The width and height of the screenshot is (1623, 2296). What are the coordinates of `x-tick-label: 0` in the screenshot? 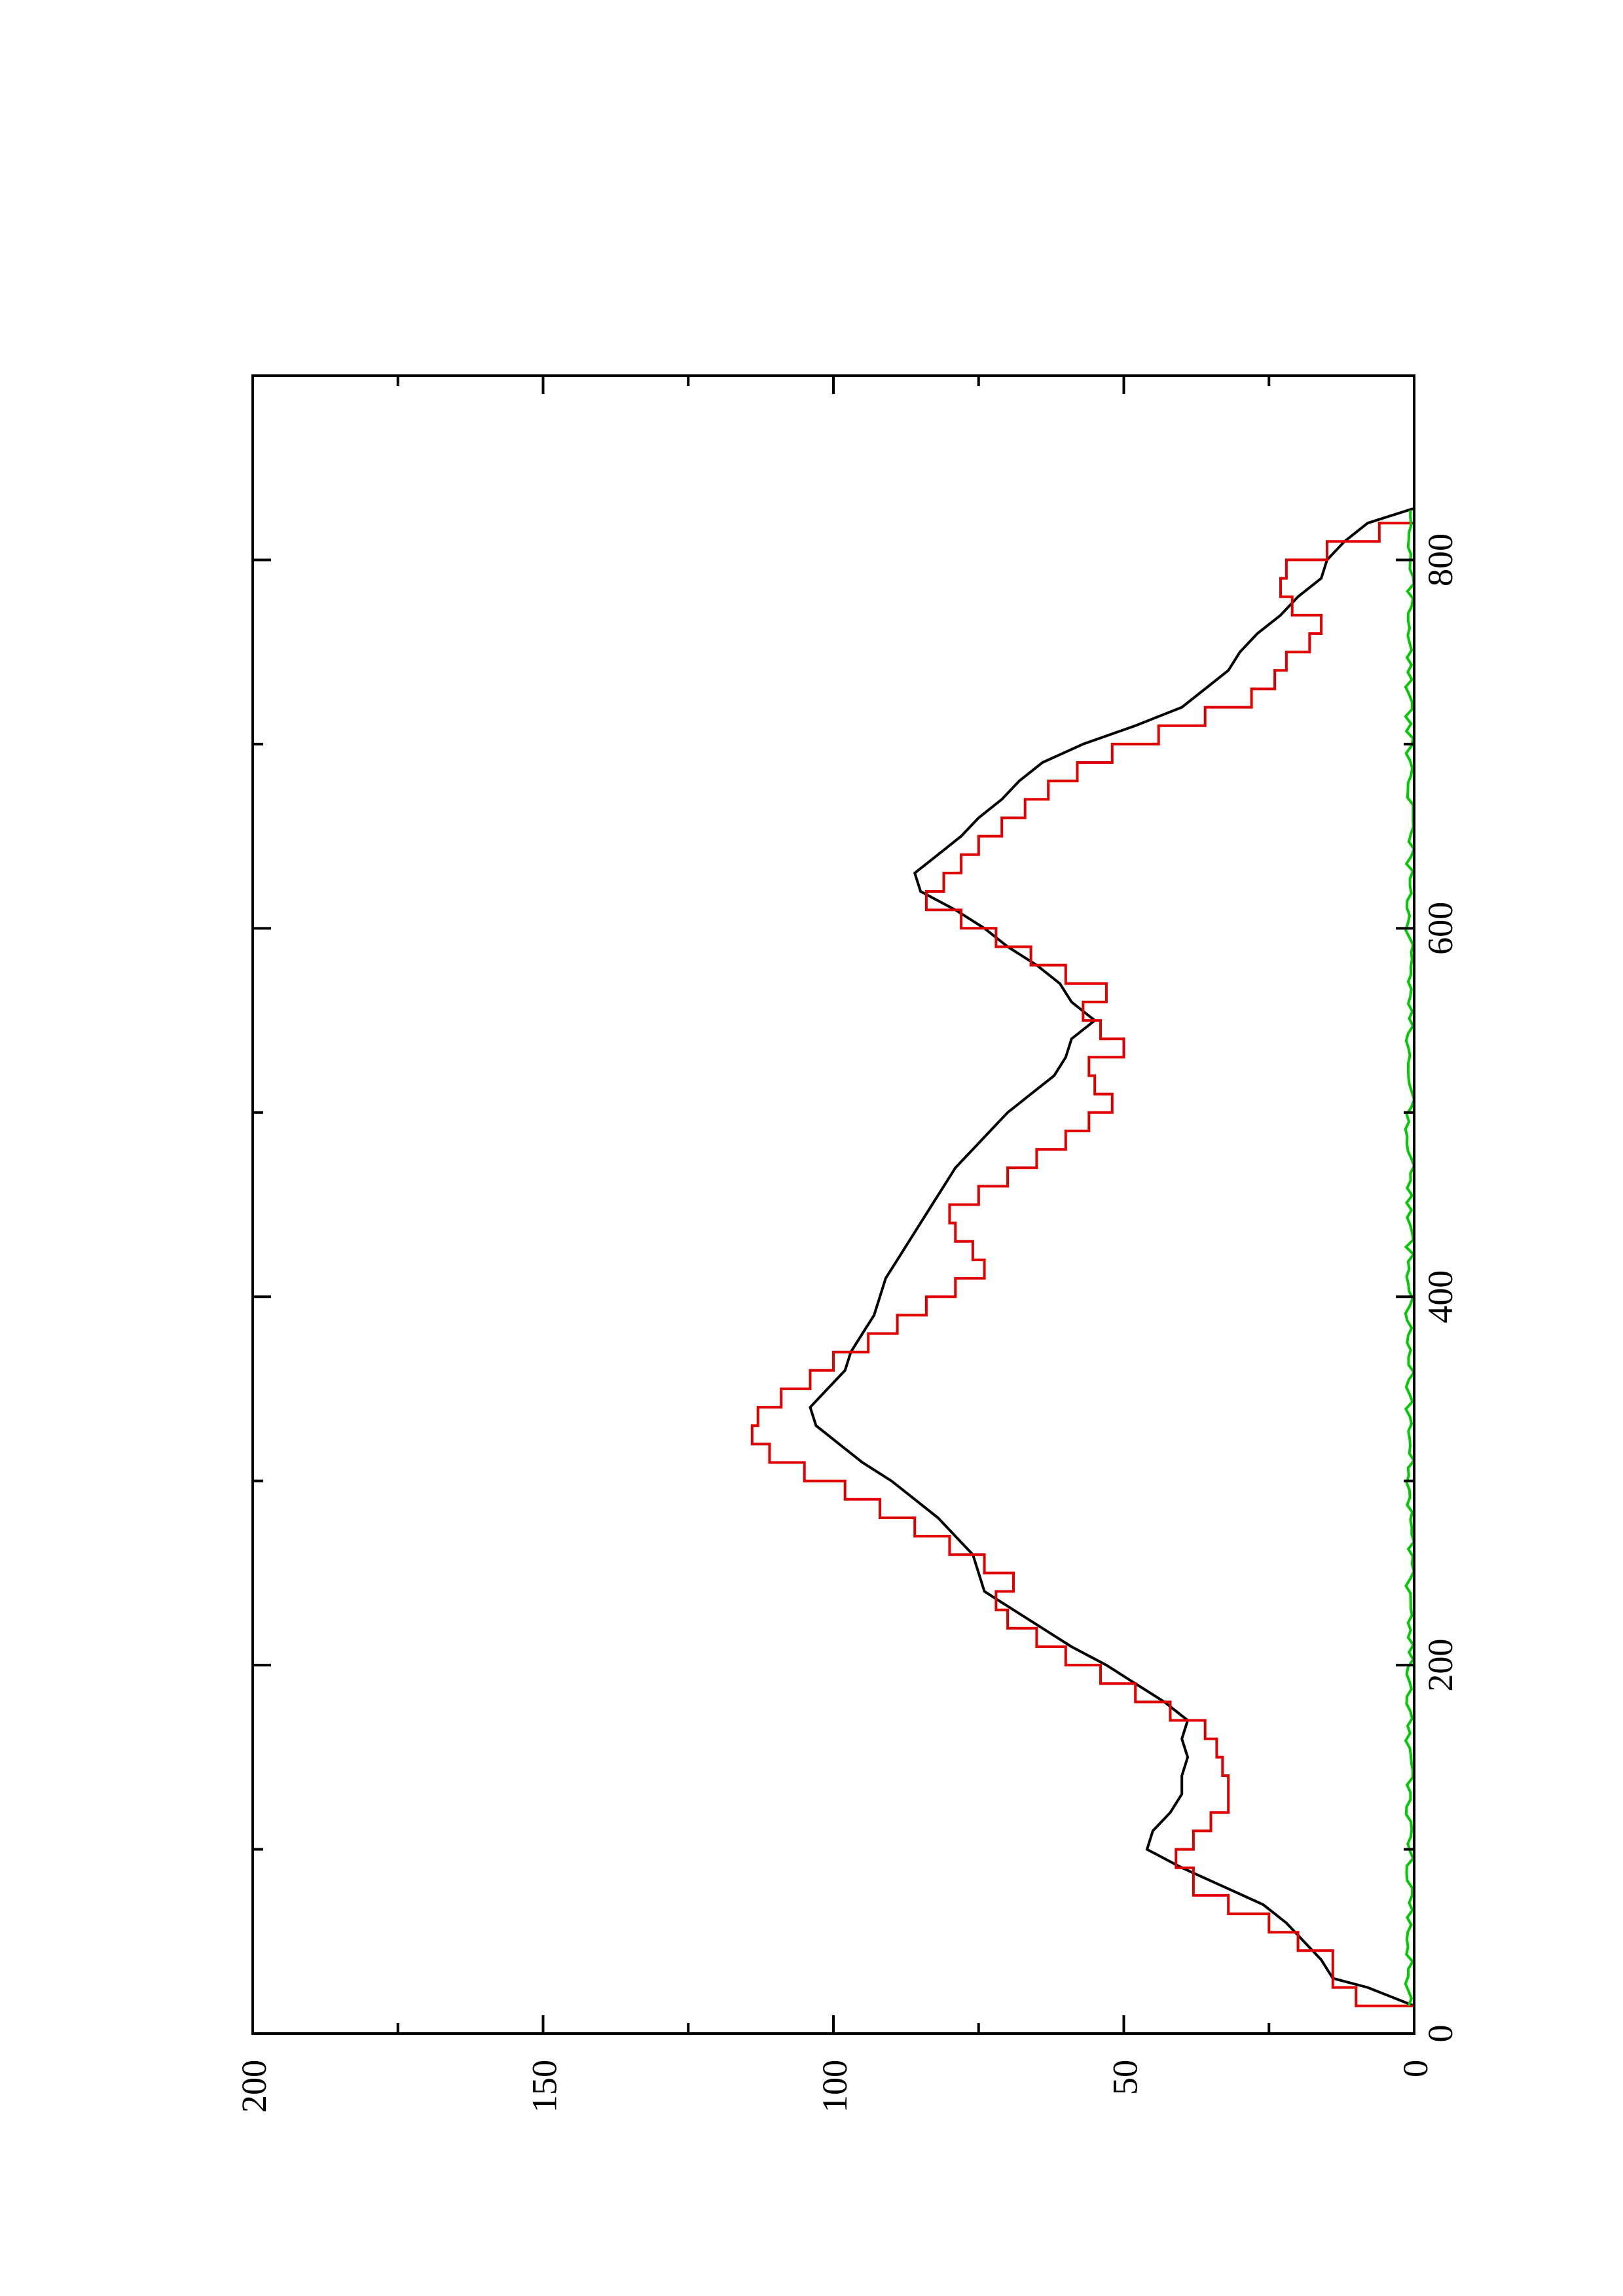 It's located at (1440, 2034).